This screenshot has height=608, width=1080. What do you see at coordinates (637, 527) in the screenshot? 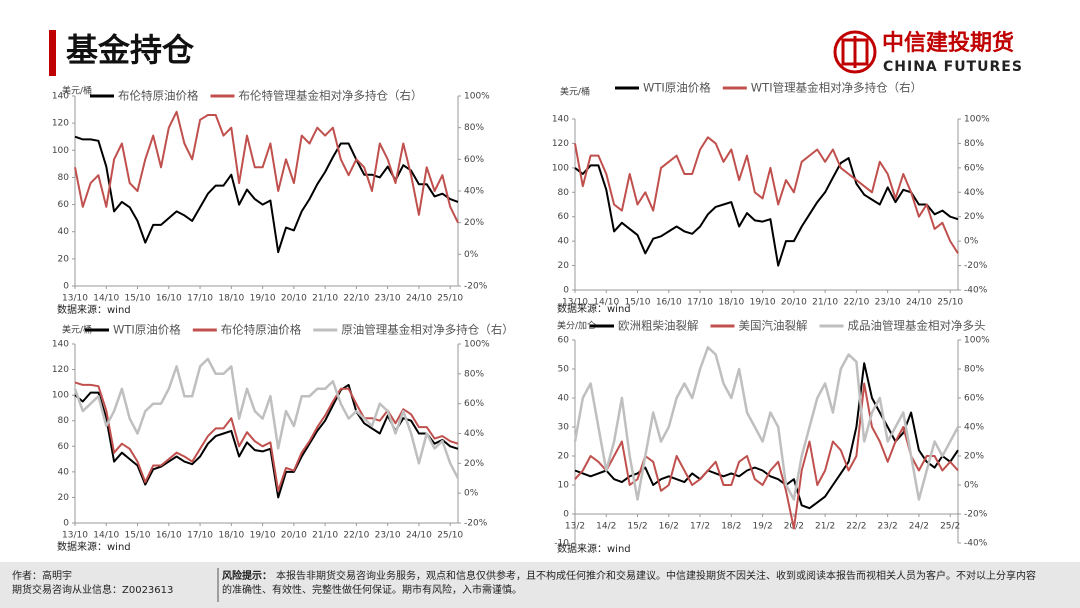
I see `x-tick-label: 15/2` at bounding box center [637, 527].